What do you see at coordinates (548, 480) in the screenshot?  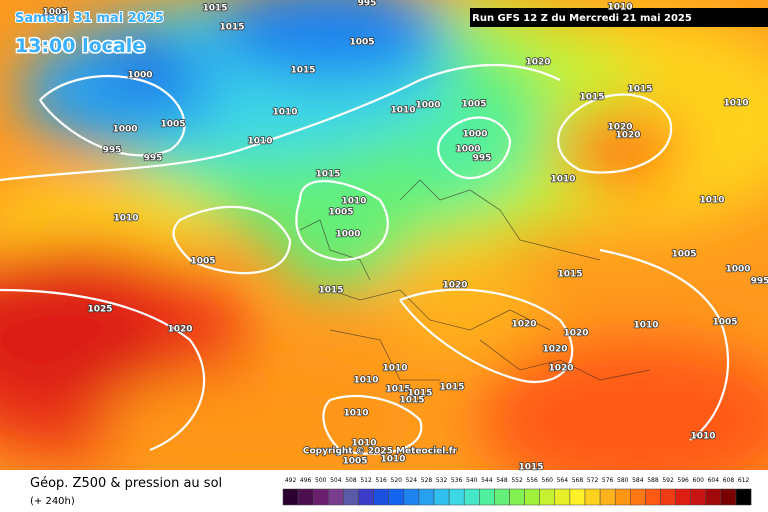 I see `legend-label: 560` at bounding box center [548, 480].